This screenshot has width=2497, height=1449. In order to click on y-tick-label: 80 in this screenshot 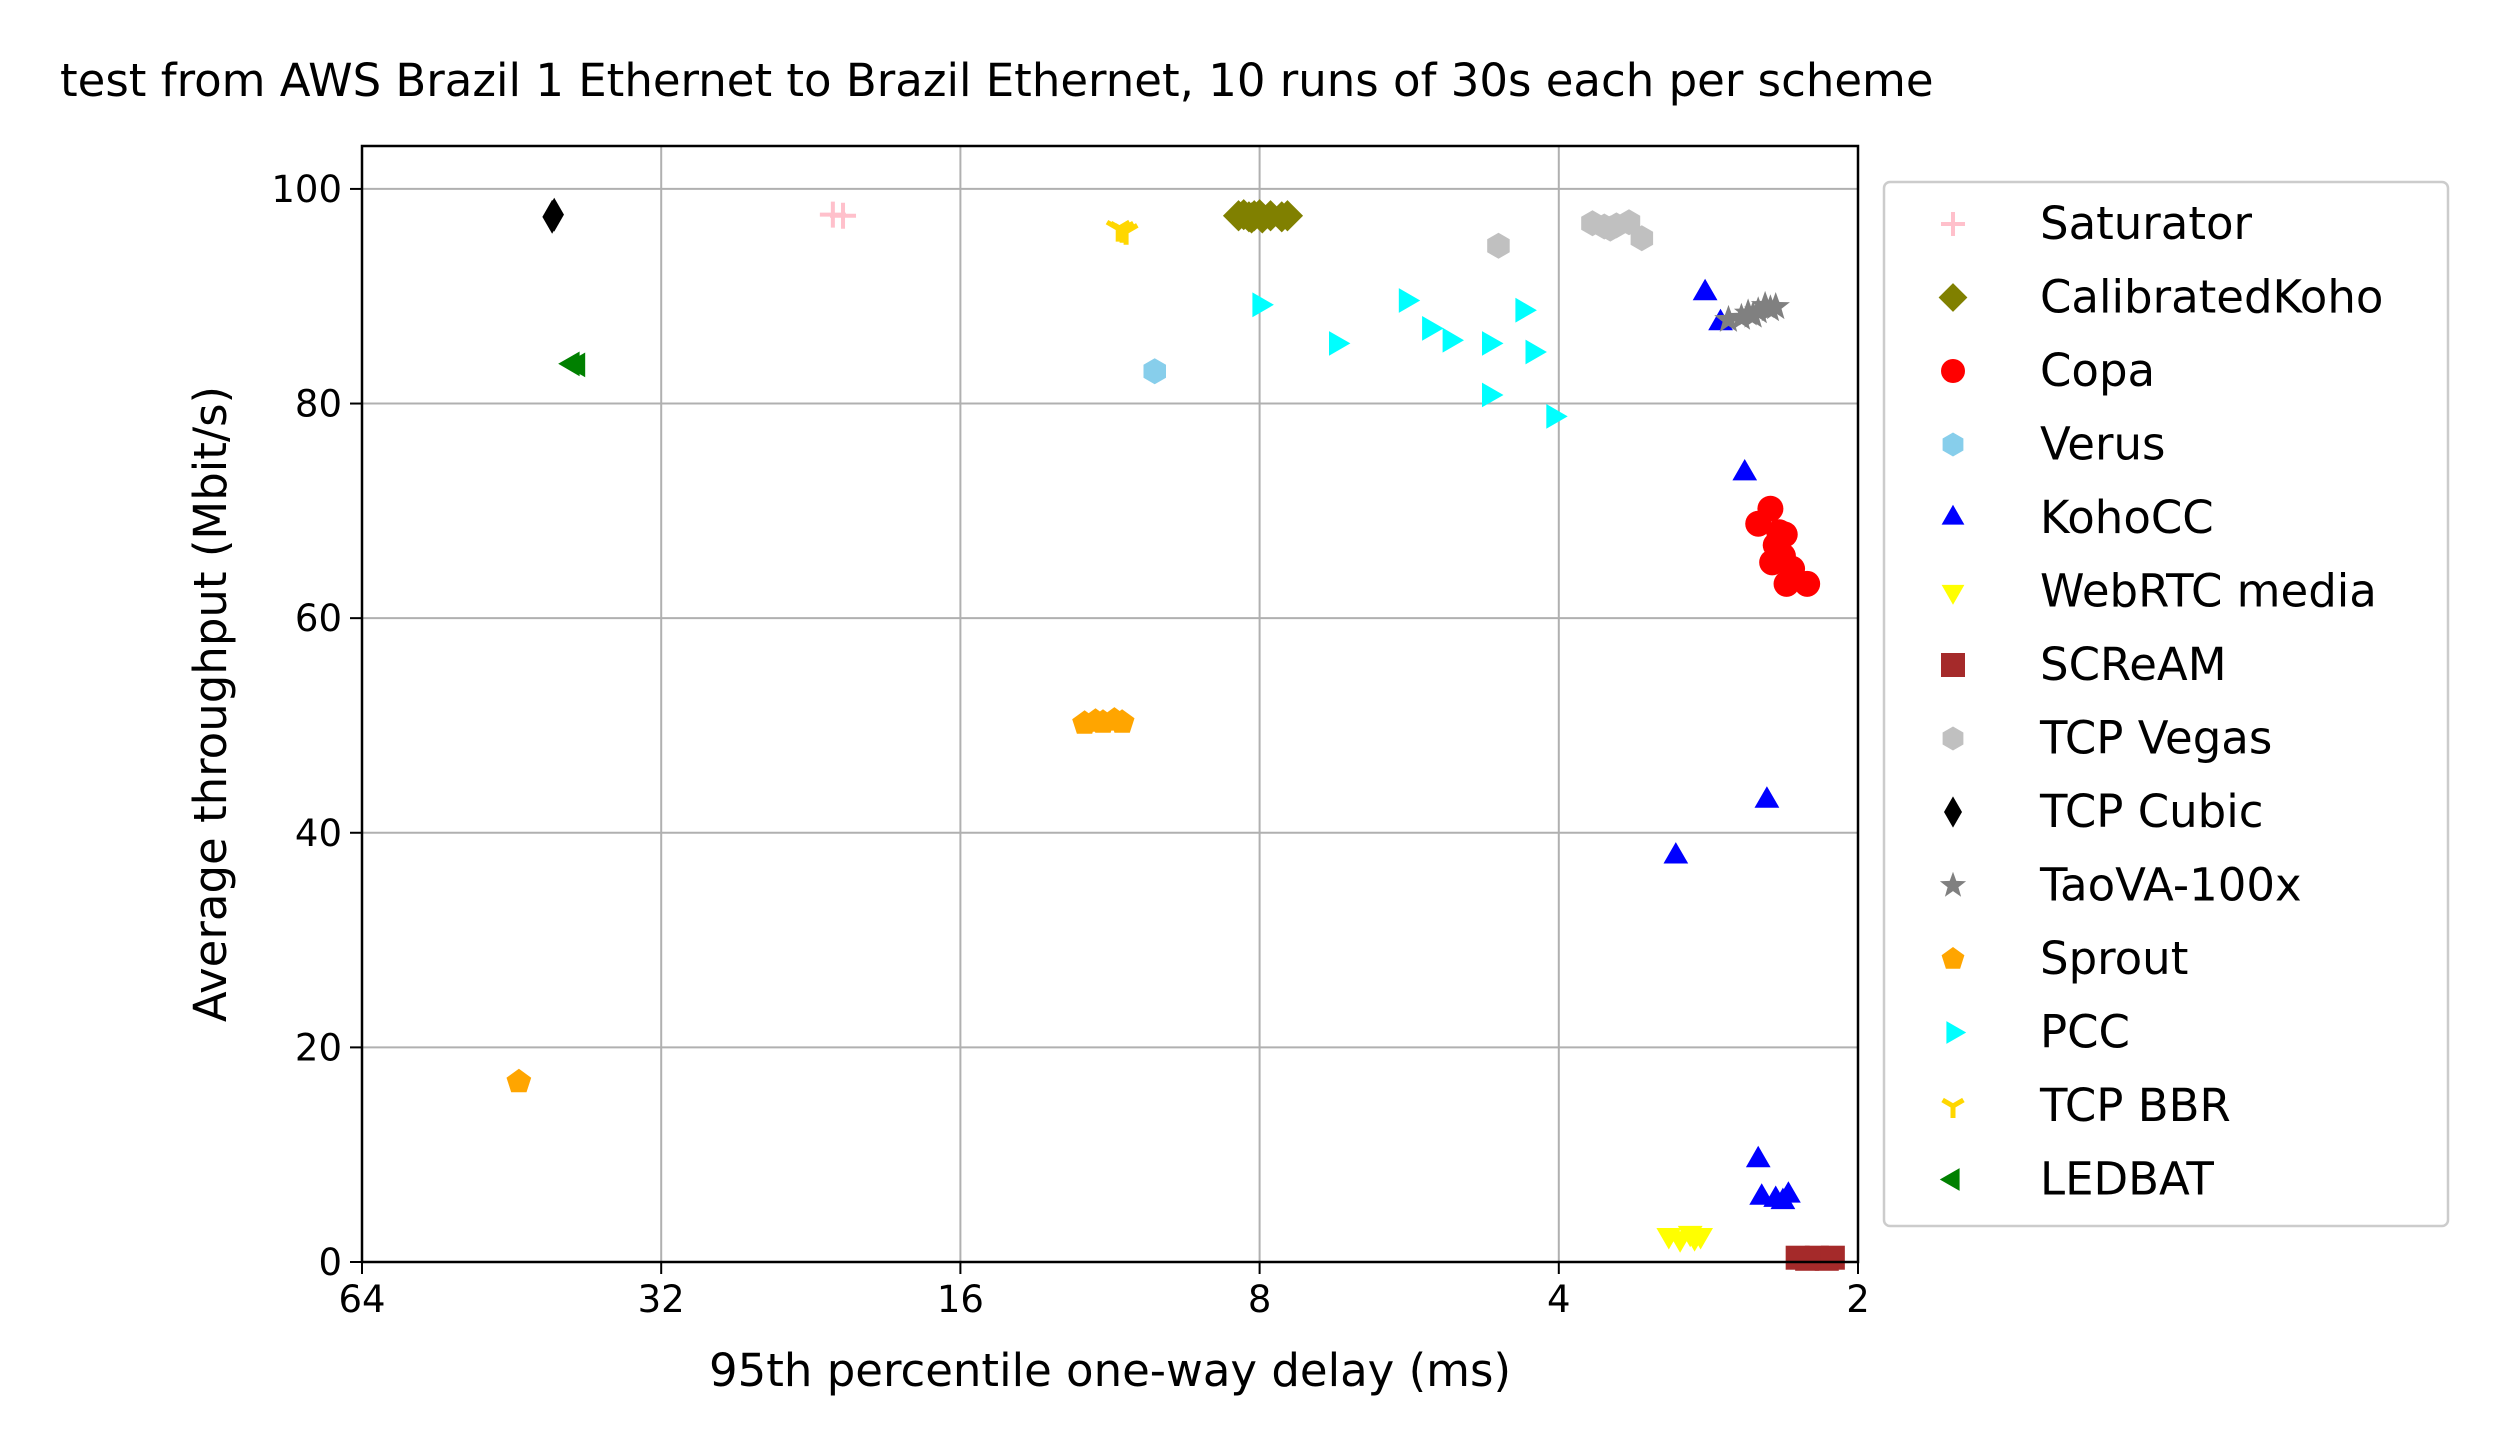, I will do `click(318, 404)`.